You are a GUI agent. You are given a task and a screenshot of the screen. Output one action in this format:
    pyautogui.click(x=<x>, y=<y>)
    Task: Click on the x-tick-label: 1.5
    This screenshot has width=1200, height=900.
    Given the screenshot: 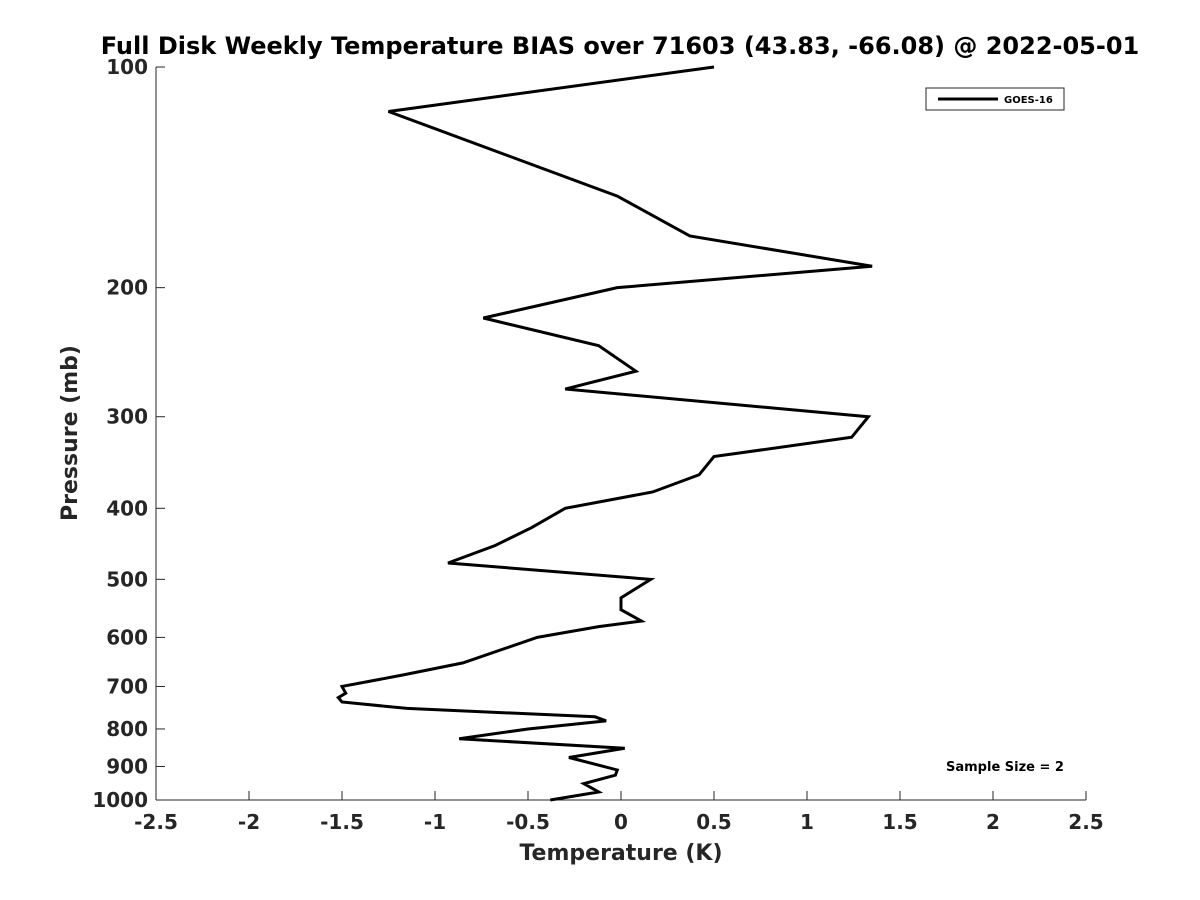 What is the action you would take?
    pyautogui.click(x=899, y=822)
    